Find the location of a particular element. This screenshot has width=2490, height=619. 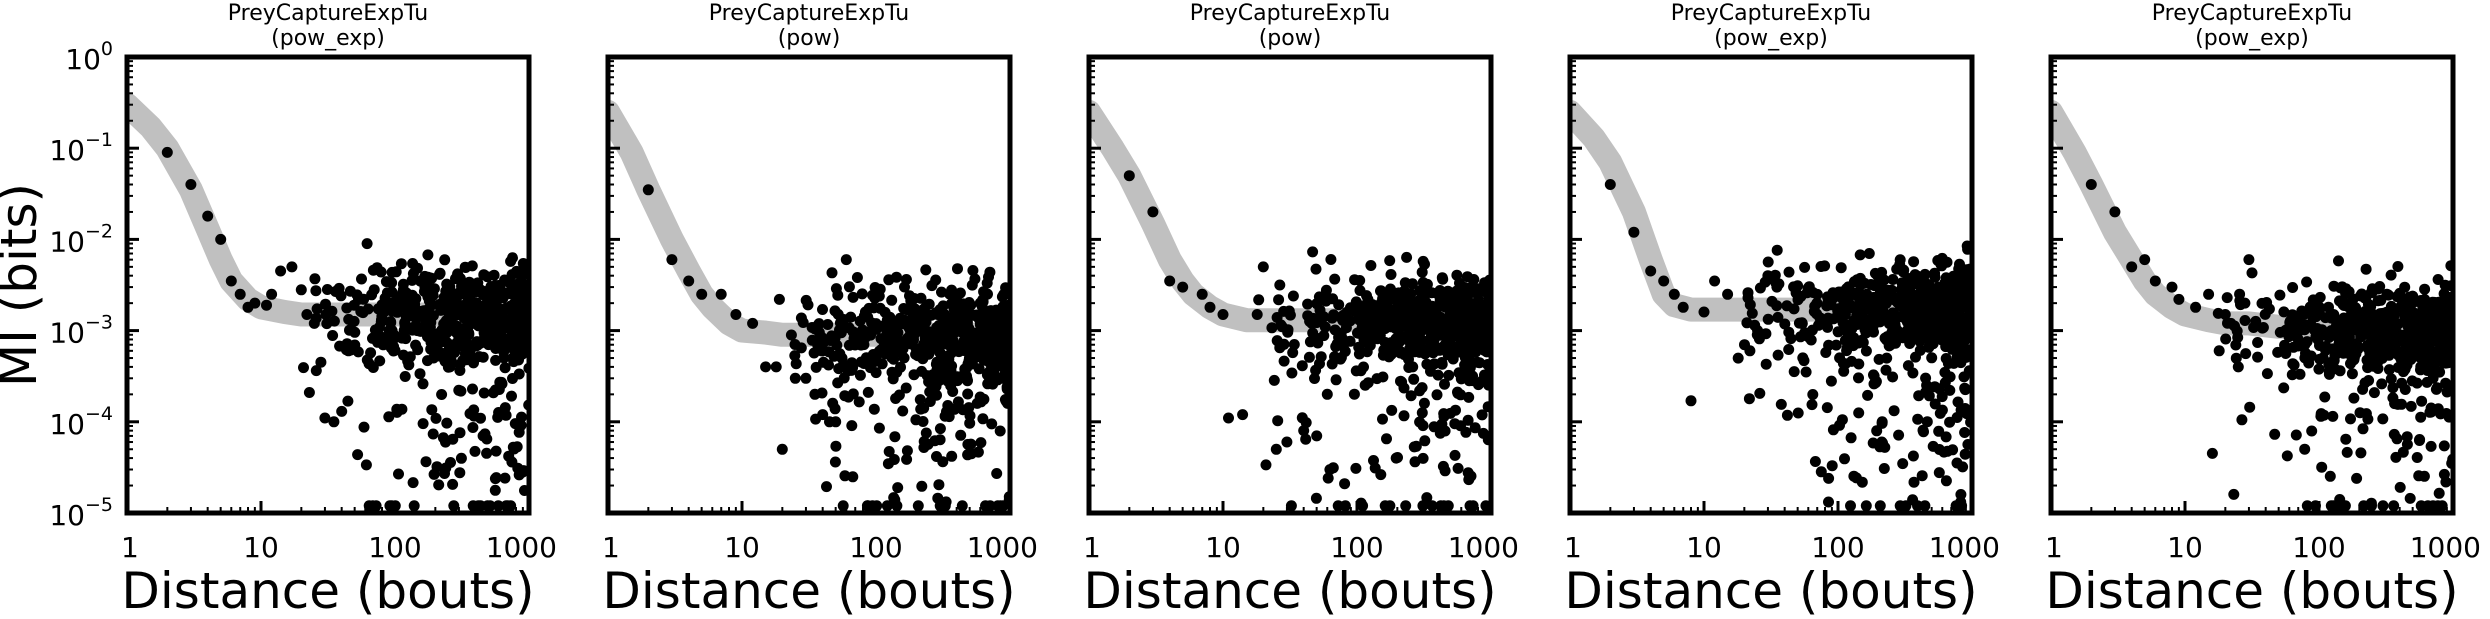

y-tick-exponent: −5 is located at coordinates (99, 505).